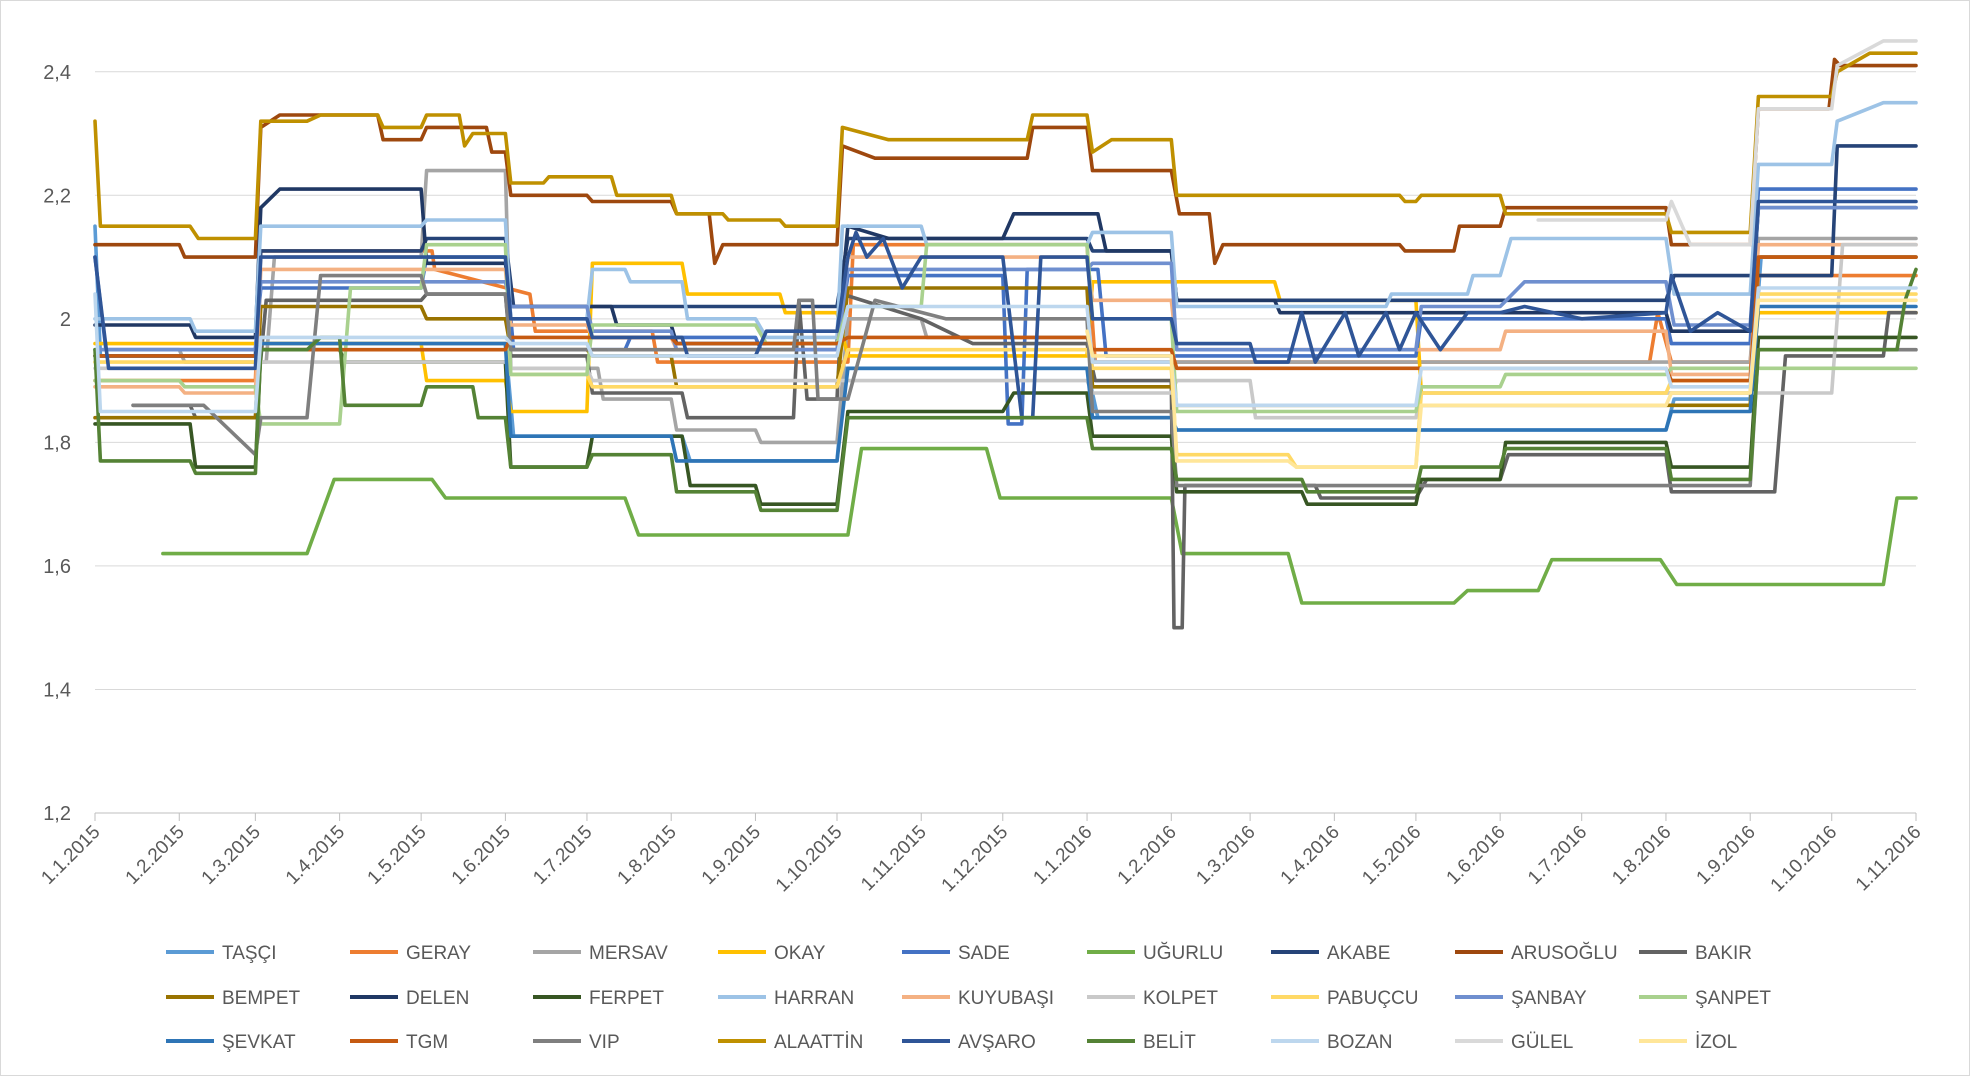  I want to click on legend-label: SADE, so click(984, 953).